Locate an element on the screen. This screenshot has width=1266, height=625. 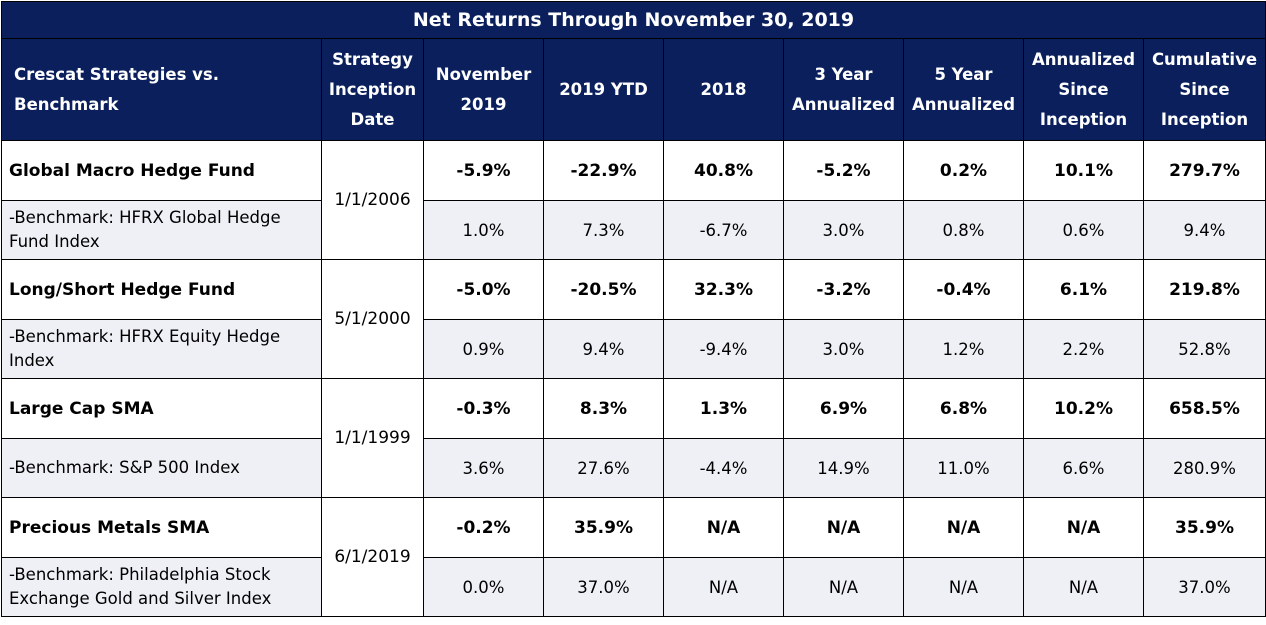
value-cell: 7.3% is located at coordinates (603, 230).